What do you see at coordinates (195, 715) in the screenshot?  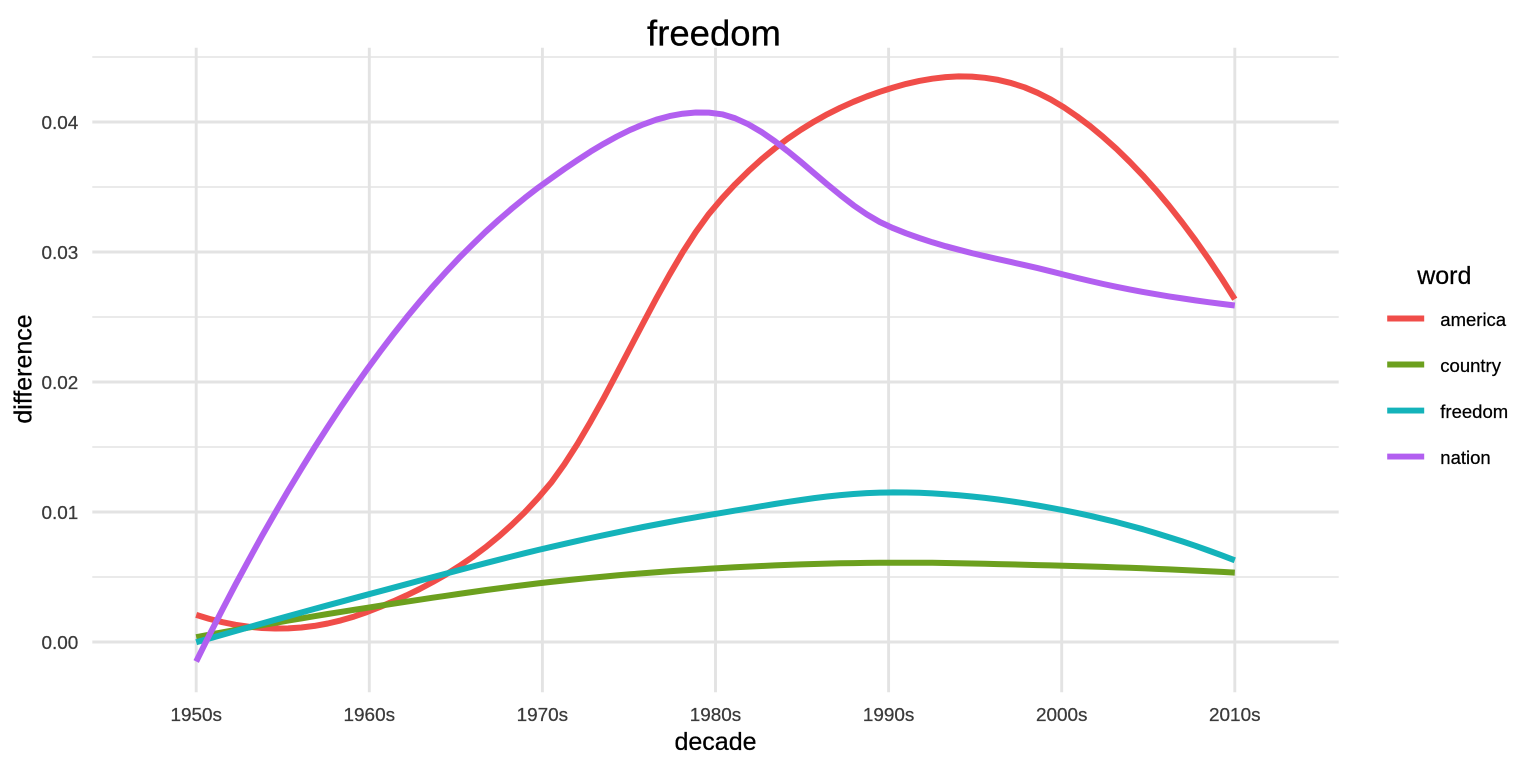 I see `svg-text: 1950s` at bounding box center [195, 715].